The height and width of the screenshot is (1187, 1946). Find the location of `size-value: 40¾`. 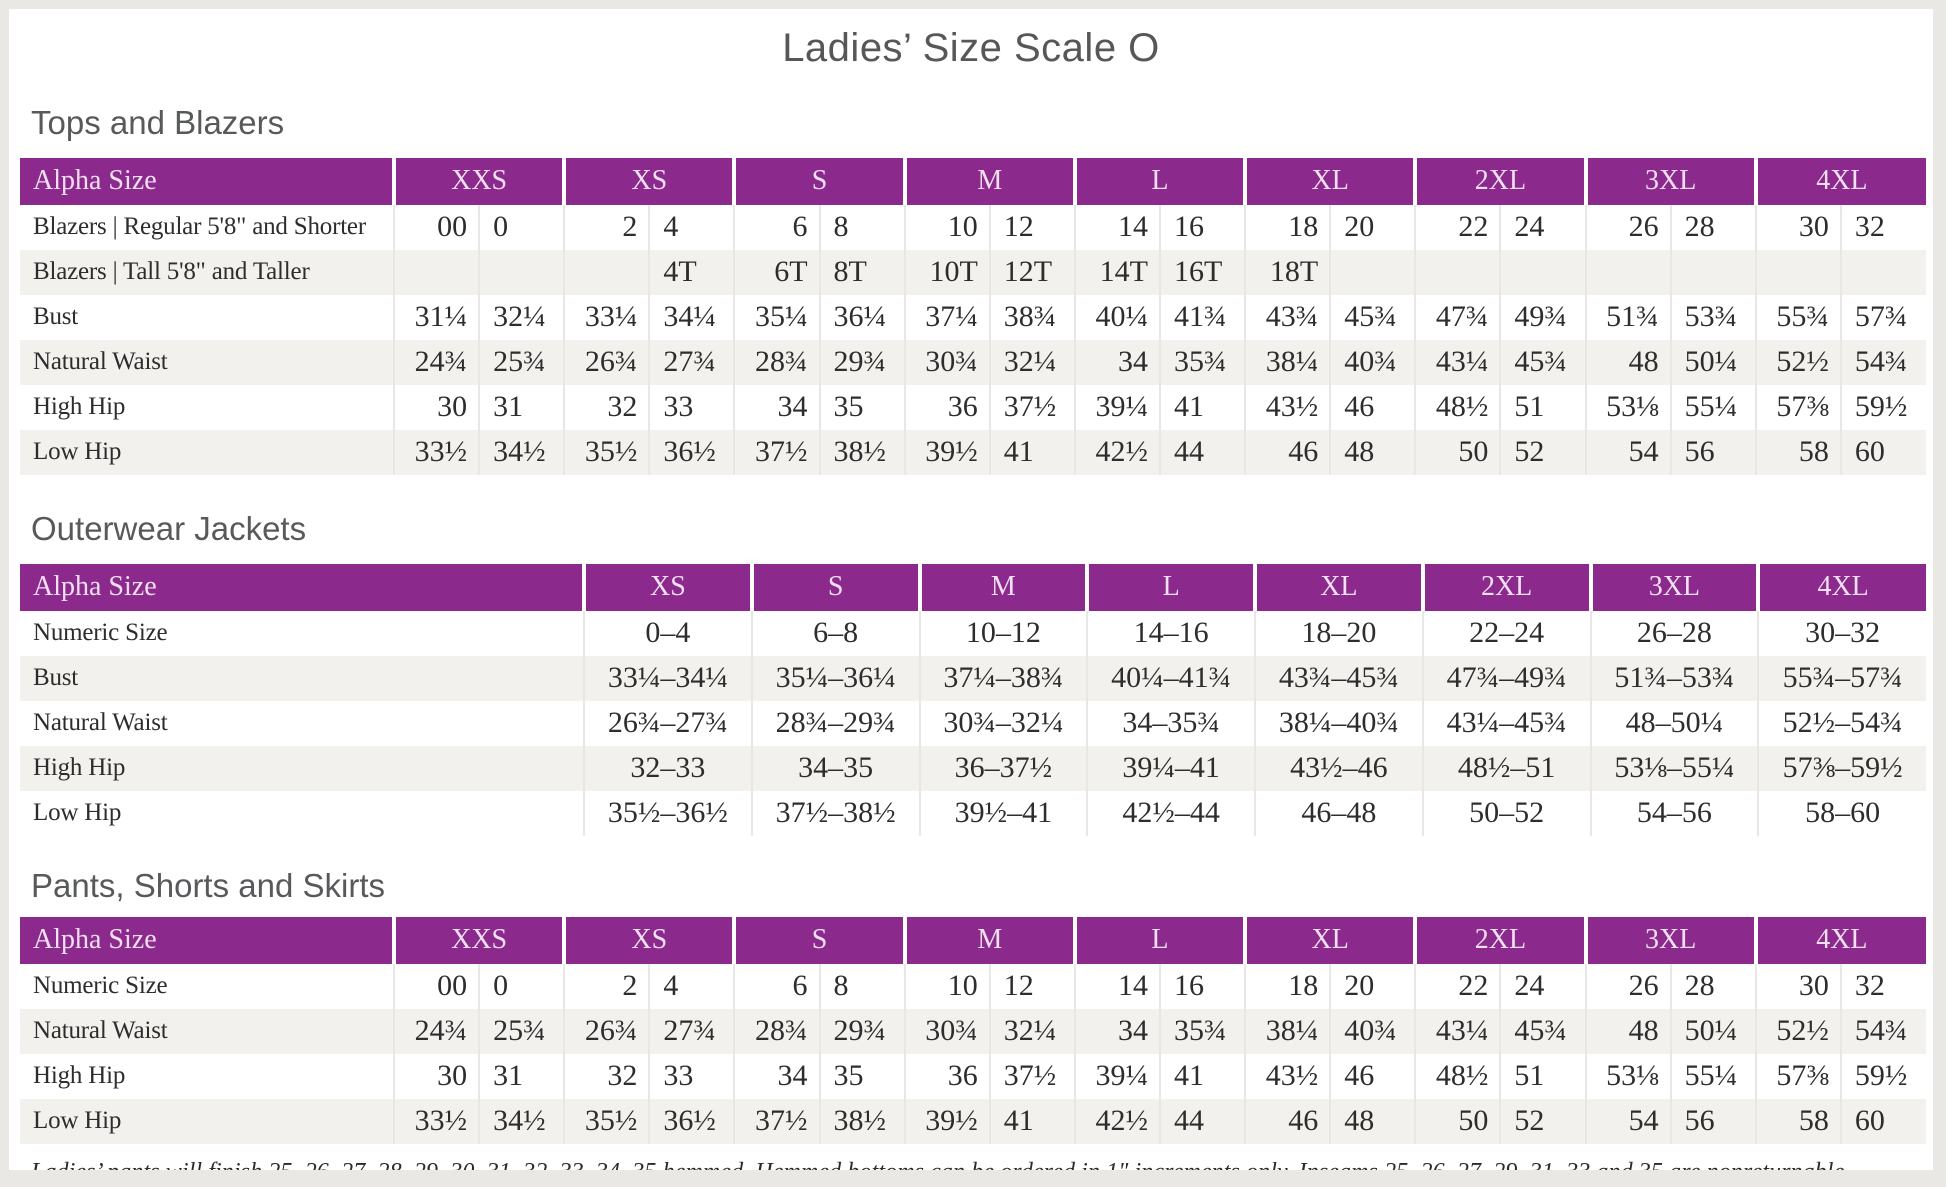

size-value: 40¾ is located at coordinates (1372, 1031).